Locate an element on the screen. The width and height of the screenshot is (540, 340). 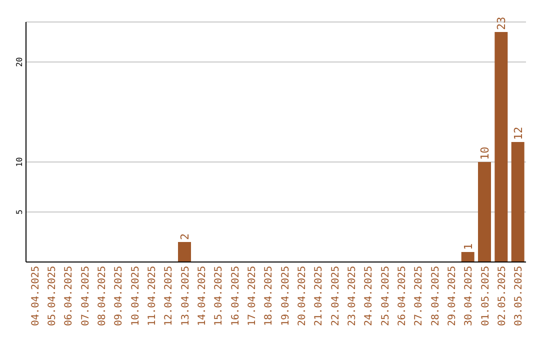
data-label: 10 is located at coordinates (485, 153).